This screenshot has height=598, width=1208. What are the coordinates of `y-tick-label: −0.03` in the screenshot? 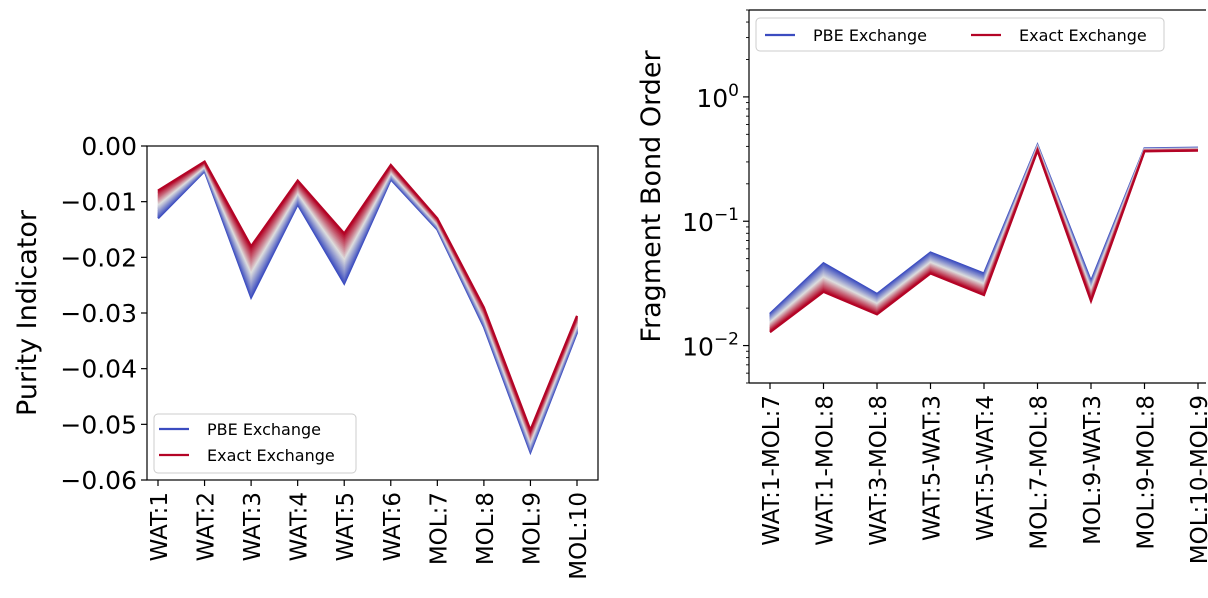 It's located at (98, 313).